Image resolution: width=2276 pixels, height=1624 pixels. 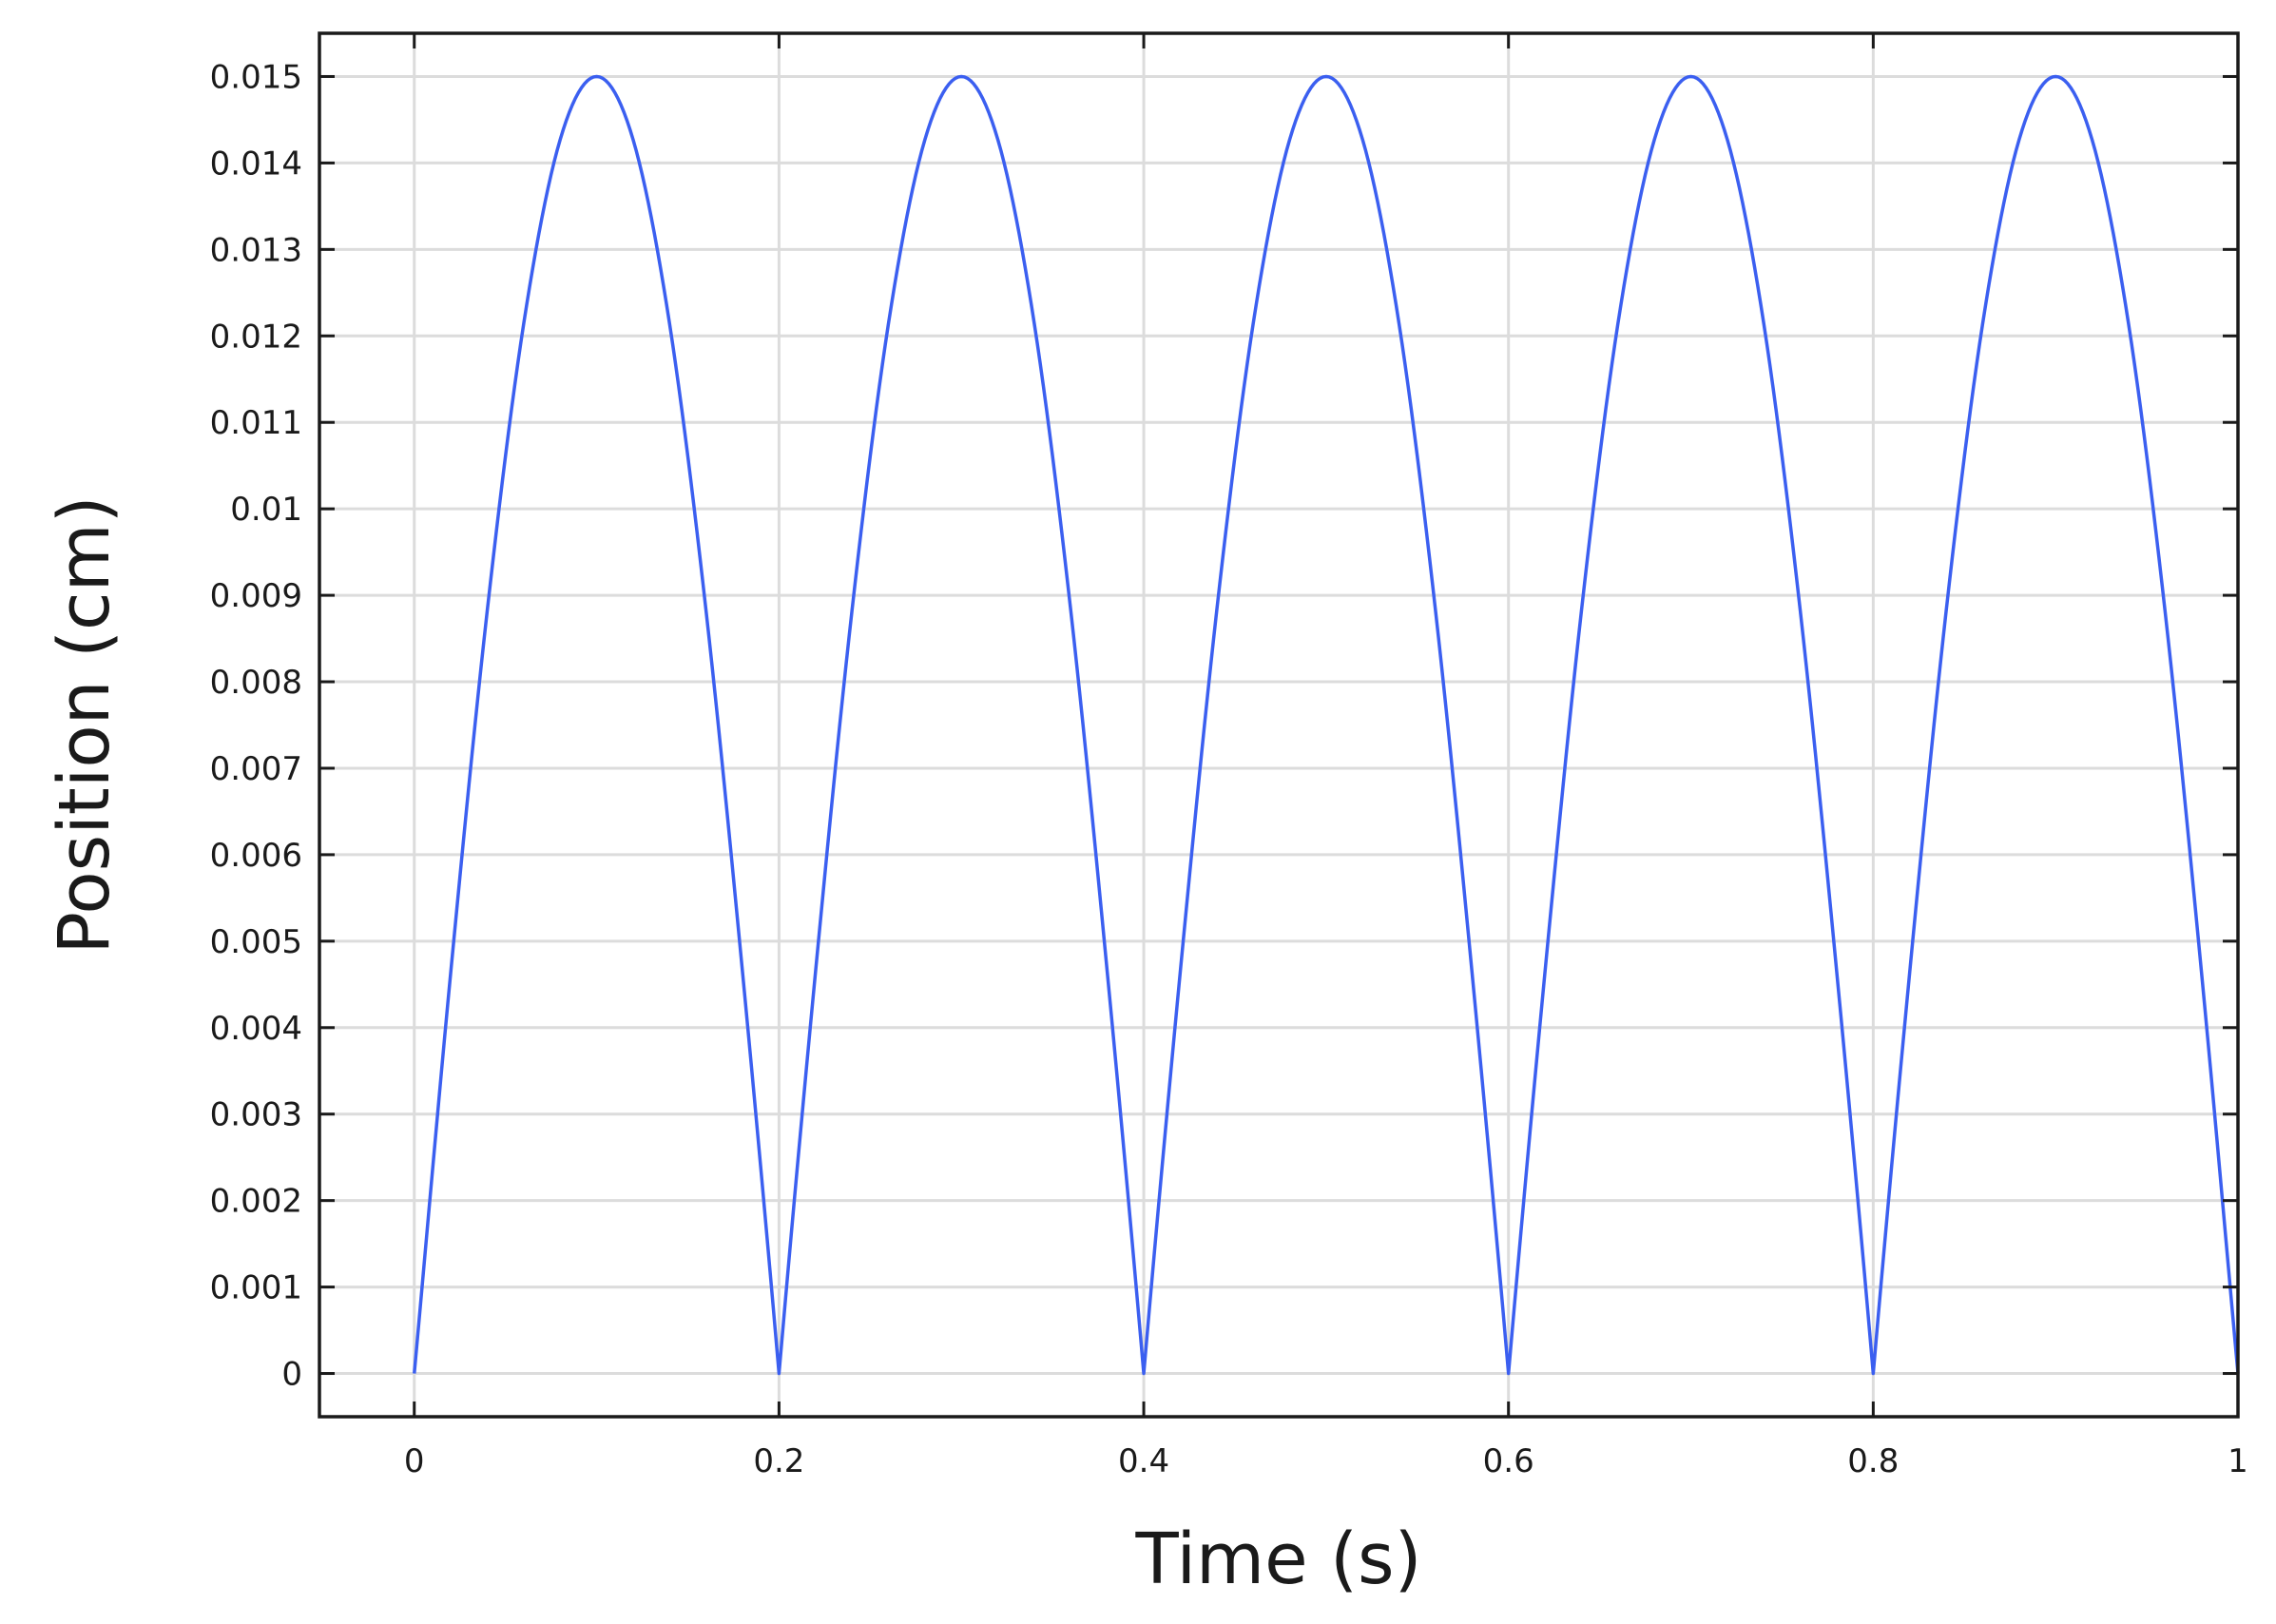 What do you see at coordinates (1508, 1461) in the screenshot?
I see `x-tick-label: 0.6` at bounding box center [1508, 1461].